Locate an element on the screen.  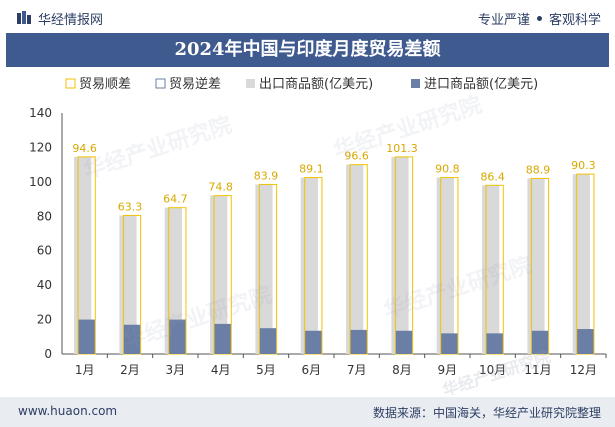
surplus-data-label-6: 89.1 is located at coordinates (311, 169).